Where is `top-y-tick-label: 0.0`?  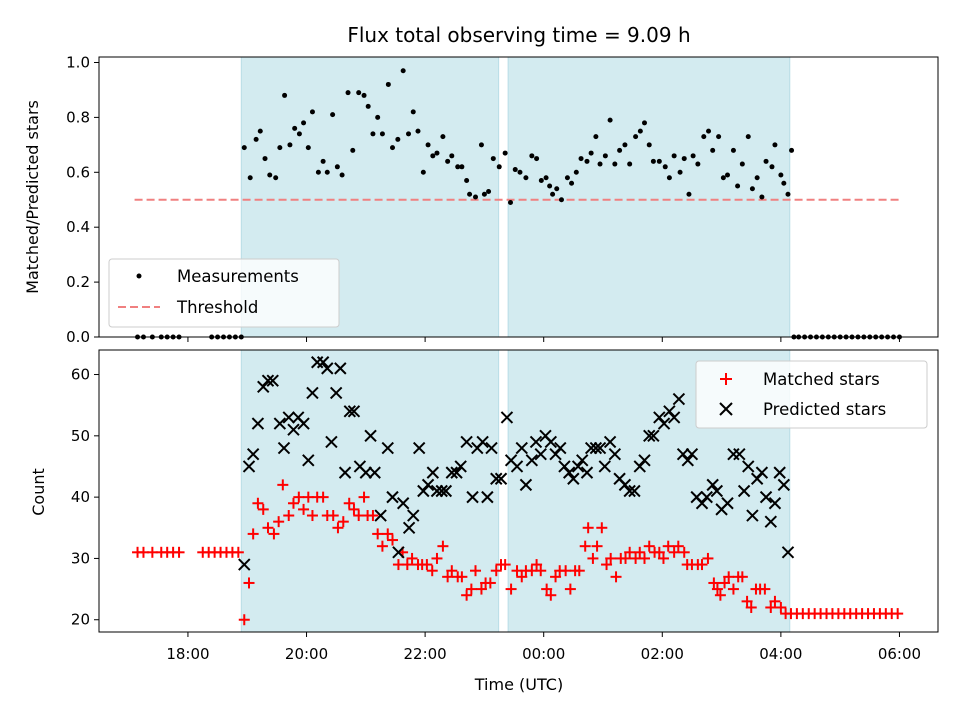
top-y-tick-label: 0.0 is located at coordinates (78, 337).